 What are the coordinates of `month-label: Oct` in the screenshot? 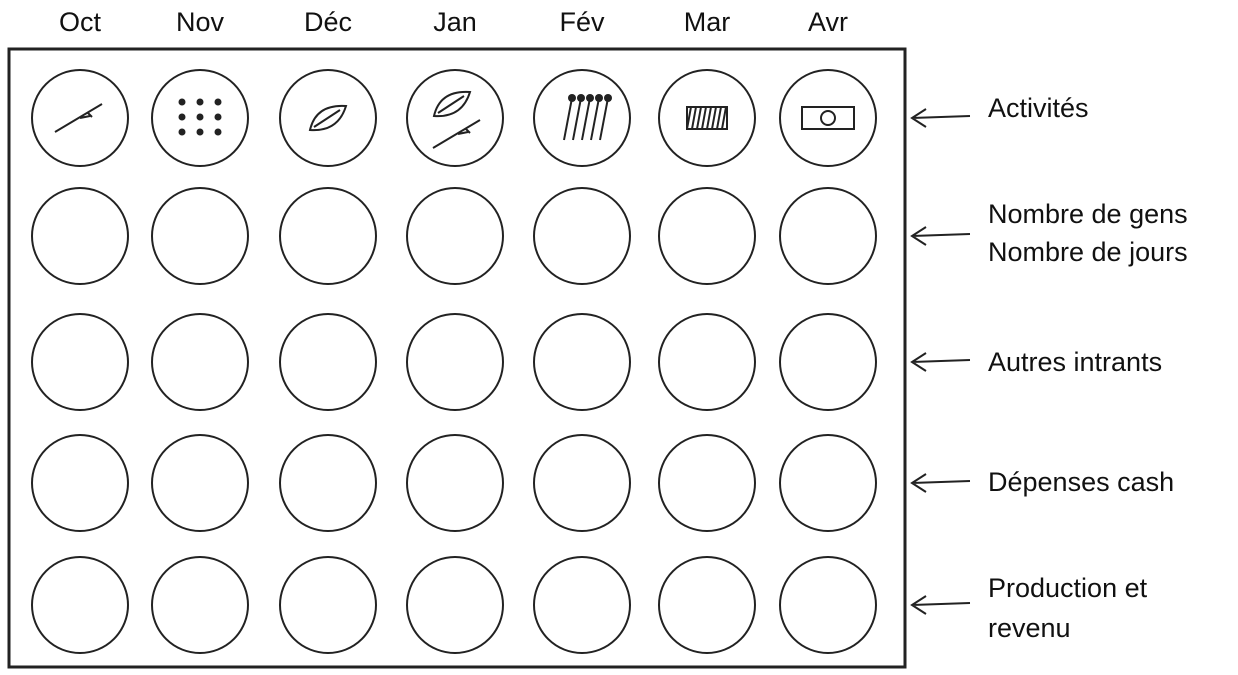 It's located at (80, 22).